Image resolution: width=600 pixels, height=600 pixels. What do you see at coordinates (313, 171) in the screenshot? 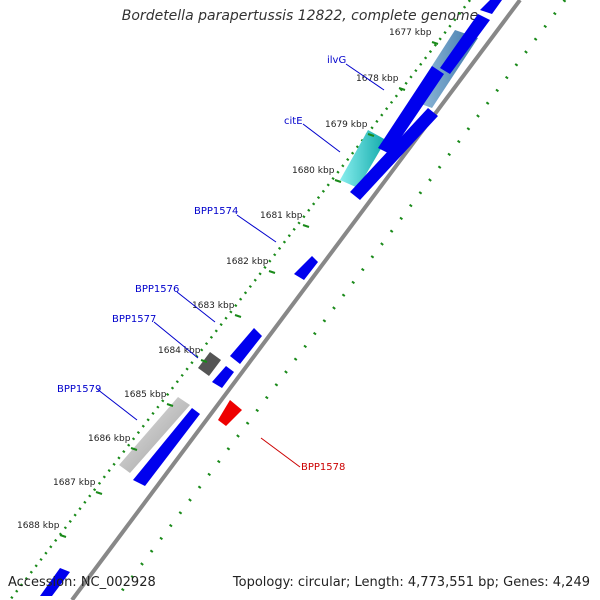
I see `tick-label: 1680 kbp` at bounding box center [313, 171].